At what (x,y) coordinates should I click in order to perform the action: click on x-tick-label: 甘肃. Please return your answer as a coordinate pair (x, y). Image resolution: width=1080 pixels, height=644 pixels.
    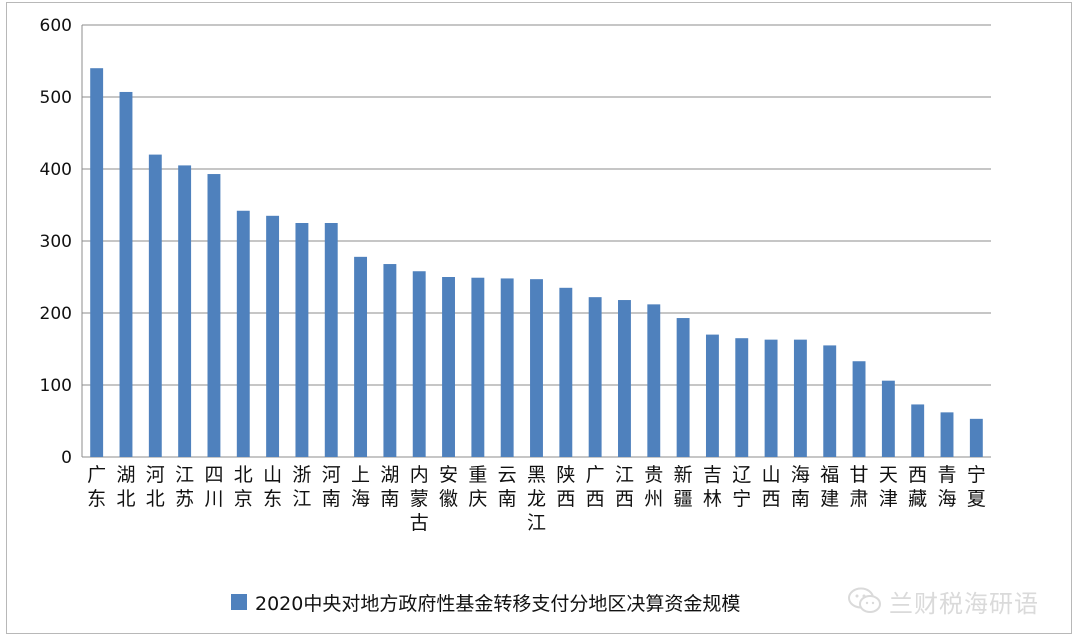
    Looking at the image, I should click on (859, 487).